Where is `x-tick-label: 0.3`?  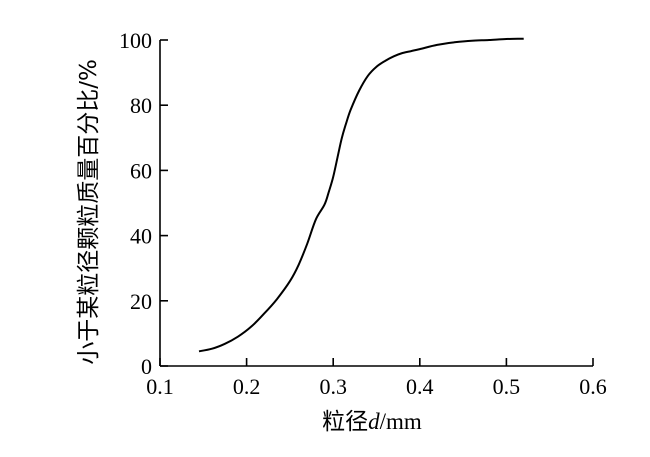 x-tick-label: 0.3 is located at coordinates (333, 386).